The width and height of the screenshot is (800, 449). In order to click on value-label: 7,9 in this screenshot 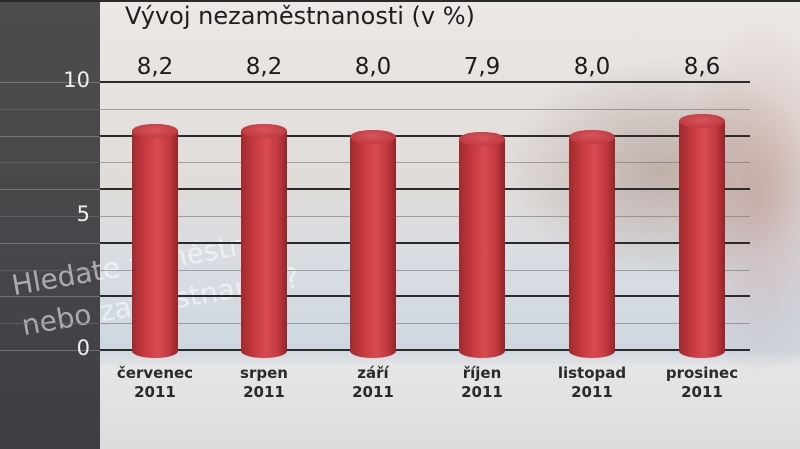, I will do `click(482, 67)`.